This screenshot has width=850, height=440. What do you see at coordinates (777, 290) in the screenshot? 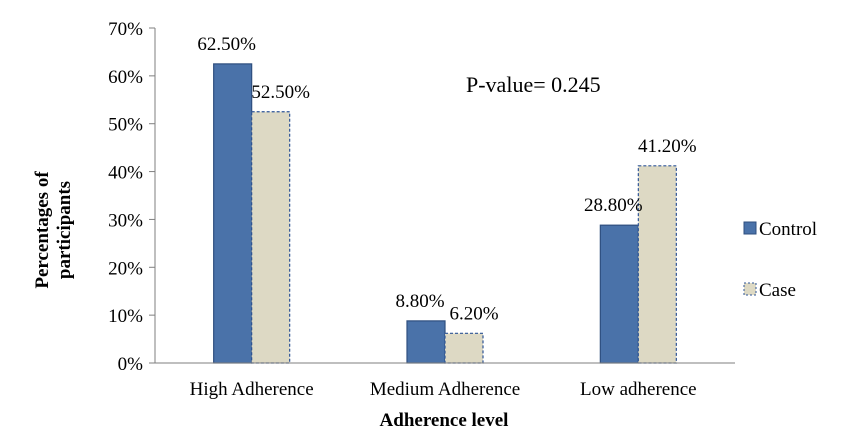
I see `legend-label-case: Case` at bounding box center [777, 290].